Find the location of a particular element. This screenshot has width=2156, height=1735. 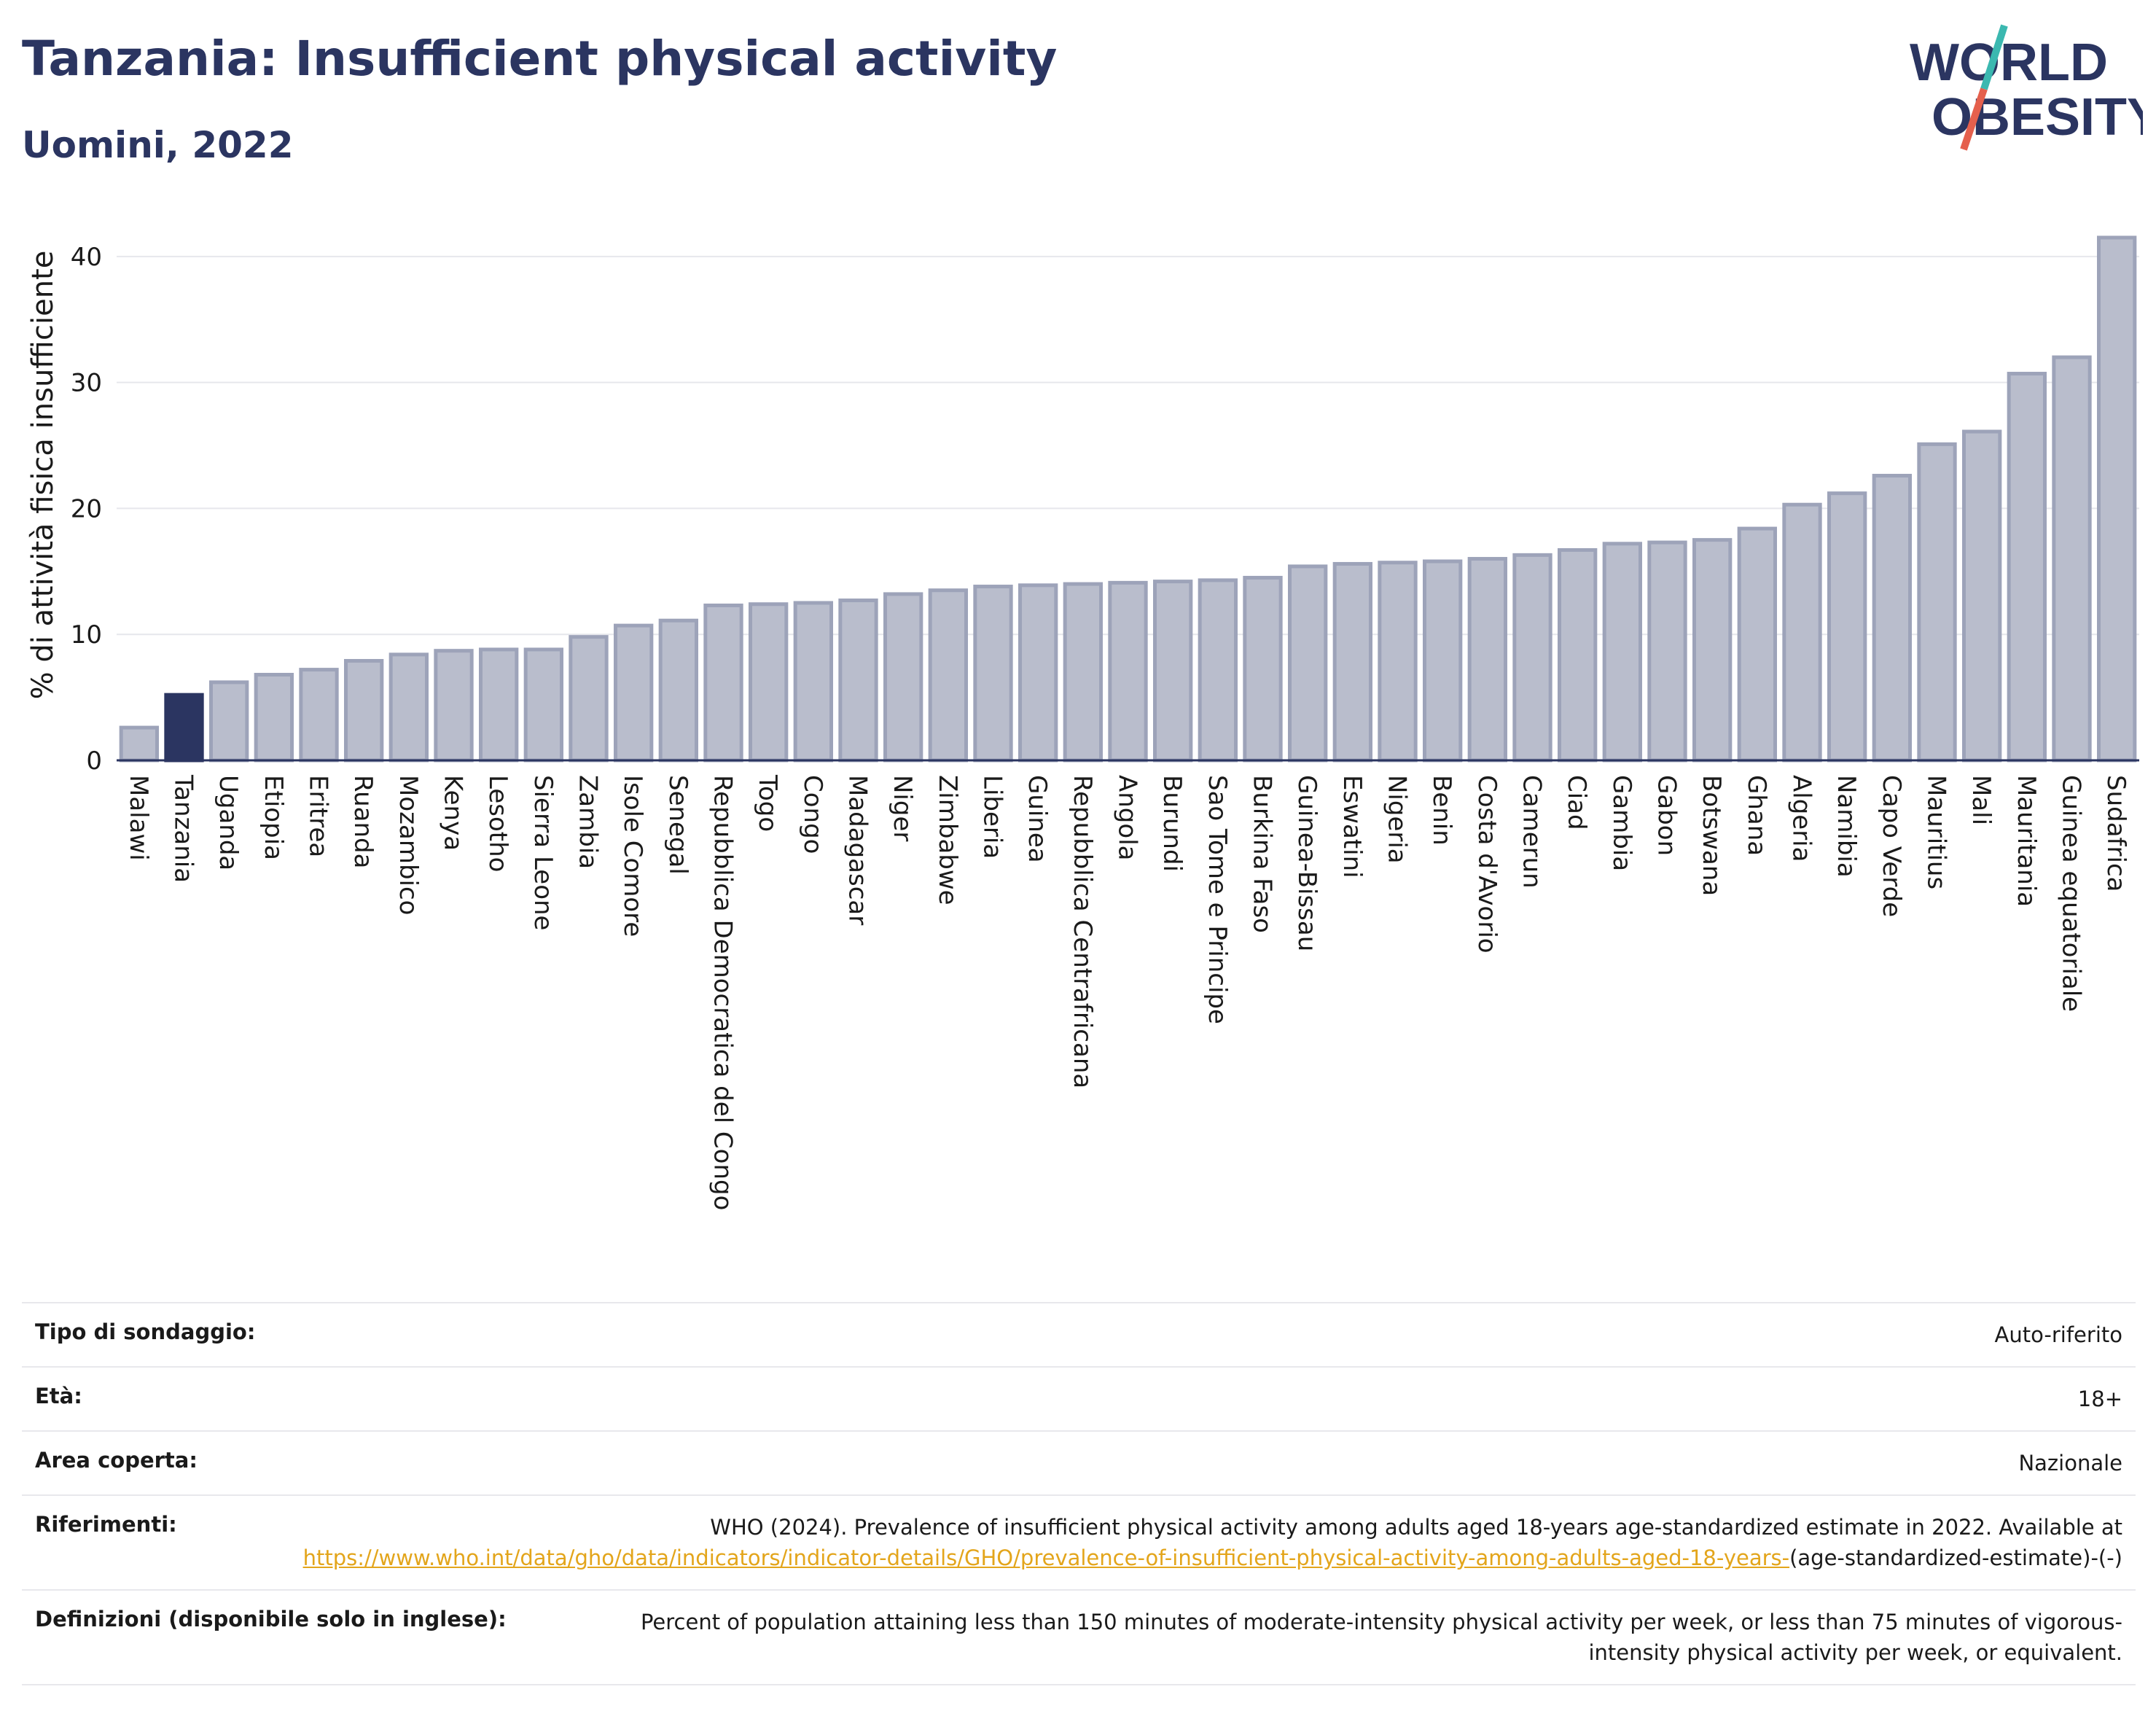

bar-gambia is located at coordinates (1622, 652).